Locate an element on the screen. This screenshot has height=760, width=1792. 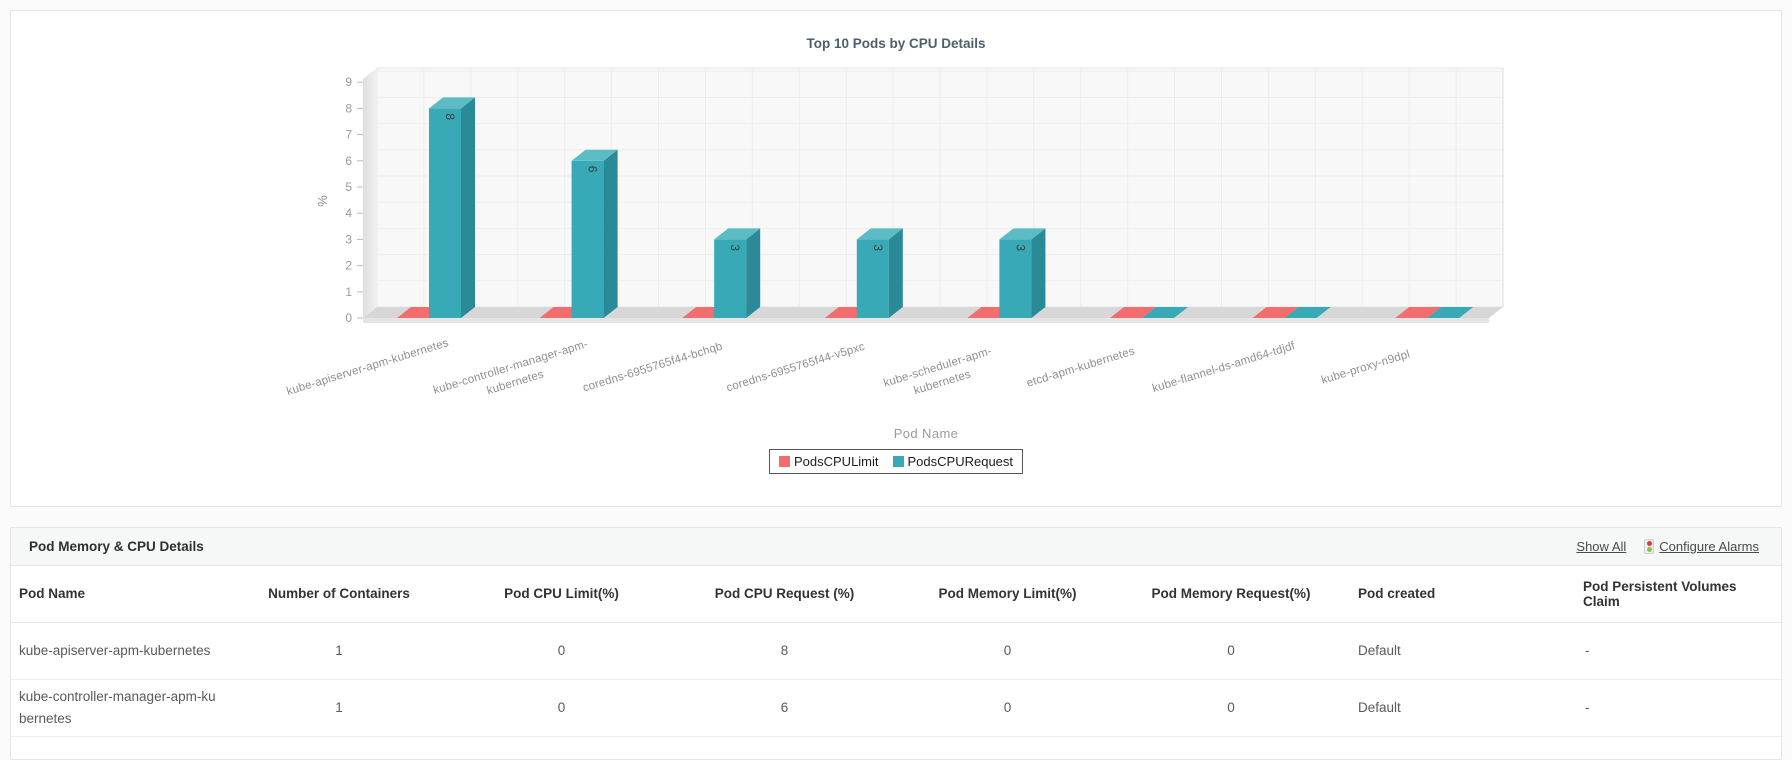
configure-alarms-wrap: Configure Alarms is located at coordinates (1701, 546).